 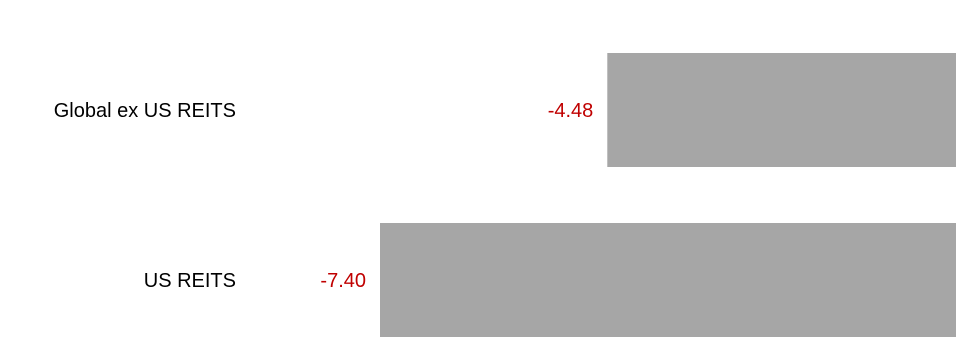 I want to click on value-label-us-reits: -7.40, so click(x=343, y=281).